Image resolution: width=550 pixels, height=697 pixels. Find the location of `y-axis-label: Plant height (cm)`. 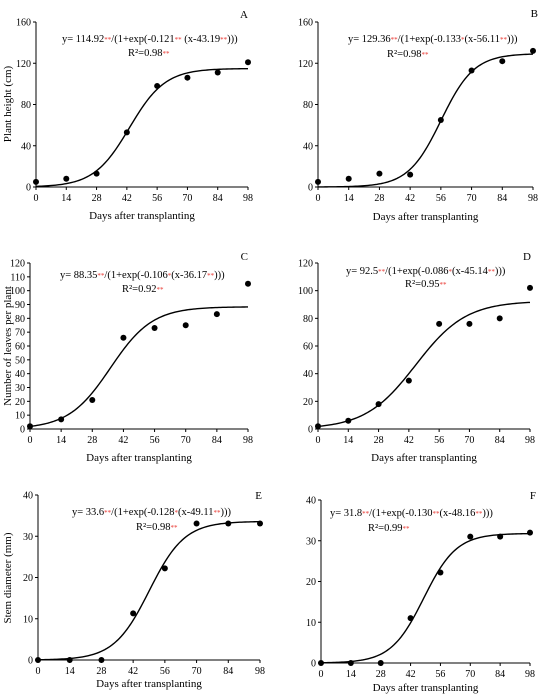

y-axis-label: Plant height (cm) is located at coordinates (8, 103).